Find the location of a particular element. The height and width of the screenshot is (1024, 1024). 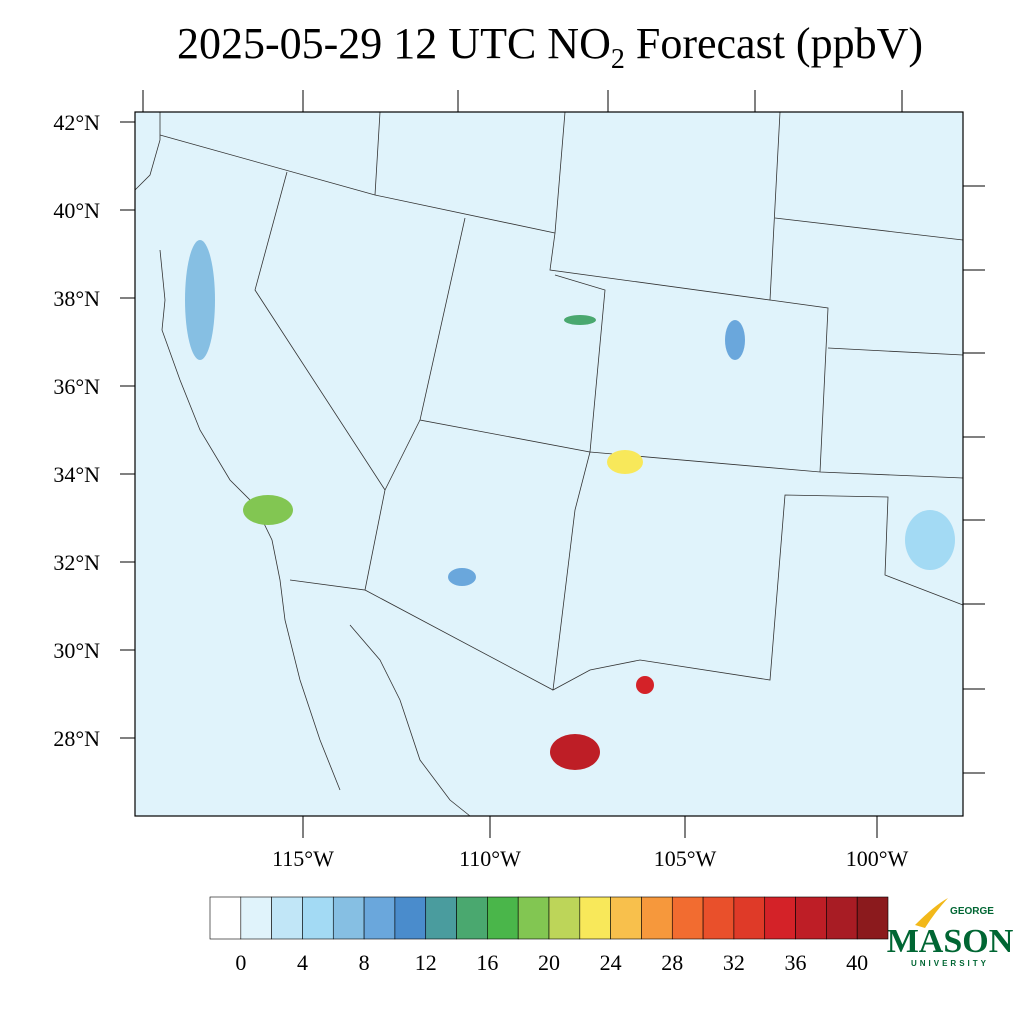

logo-top: GEORGE is located at coordinates (972, 911).